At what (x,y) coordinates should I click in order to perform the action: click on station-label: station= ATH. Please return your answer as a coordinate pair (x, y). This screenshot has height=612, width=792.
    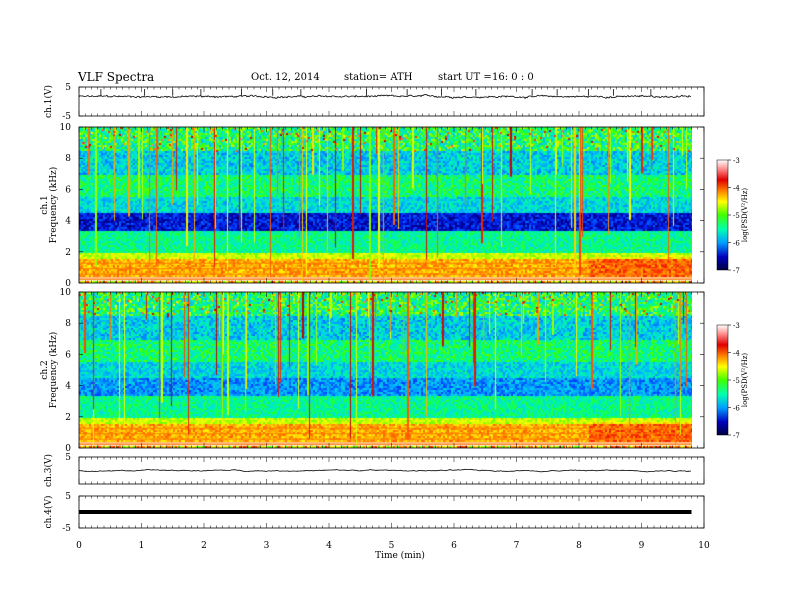
    Looking at the image, I should click on (378, 77).